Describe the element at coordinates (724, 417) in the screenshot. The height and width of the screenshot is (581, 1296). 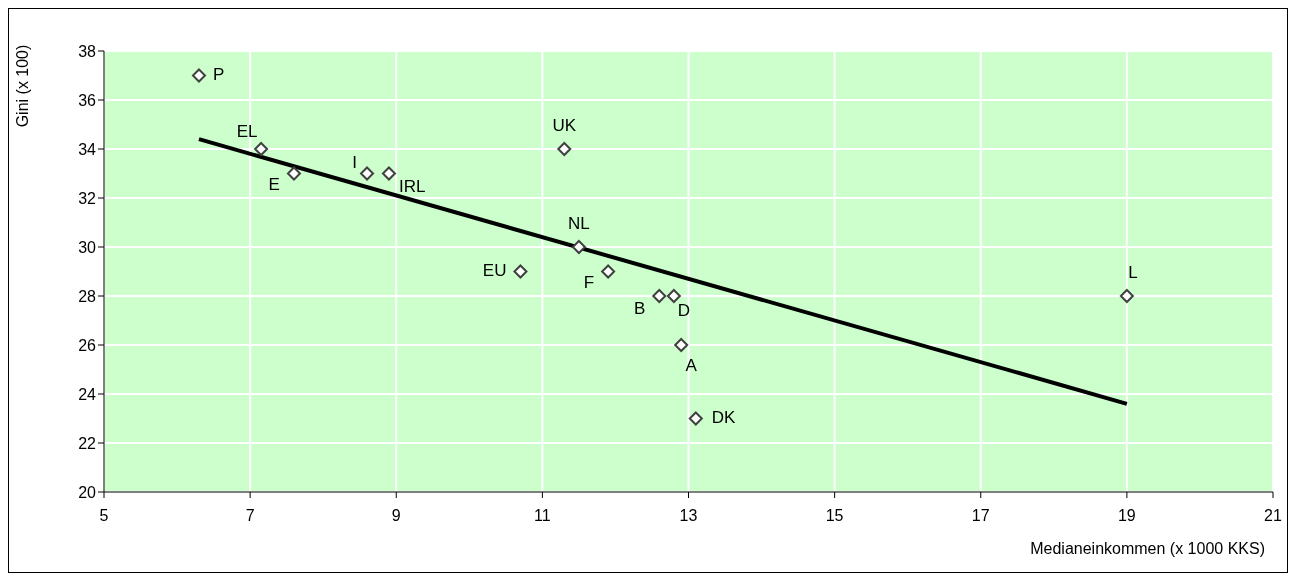
I see `annotation: DK` at that location.